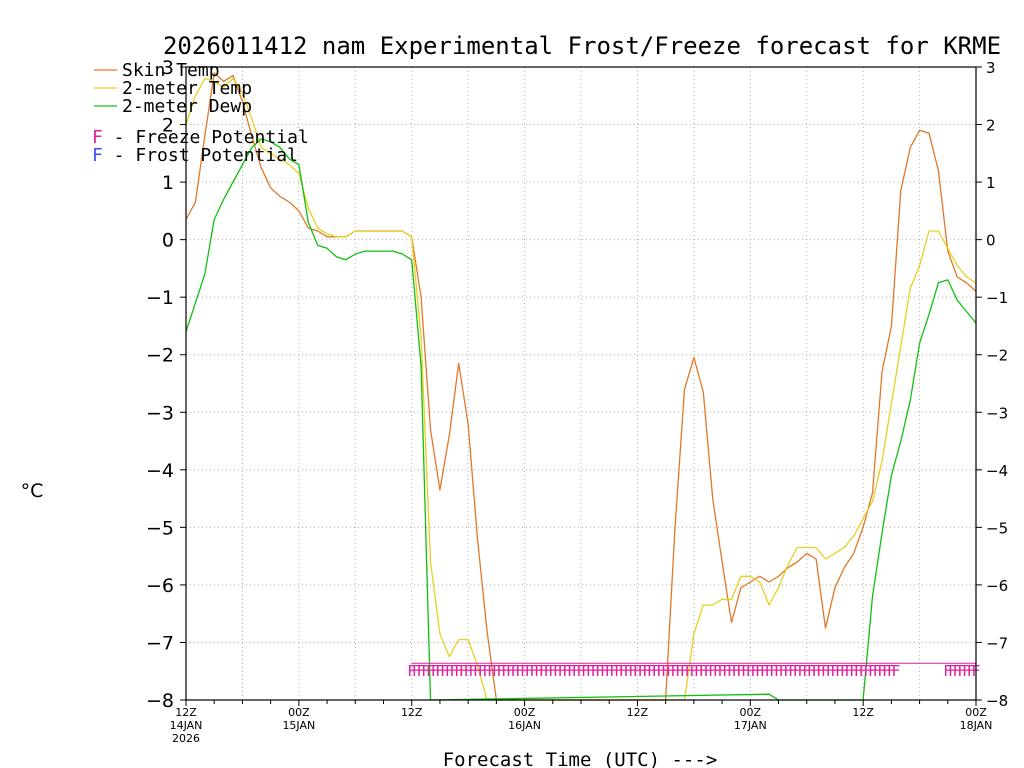 The width and height of the screenshot is (1024, 768). I want to click on y-tick-label-left: 1, so click(168, 183).